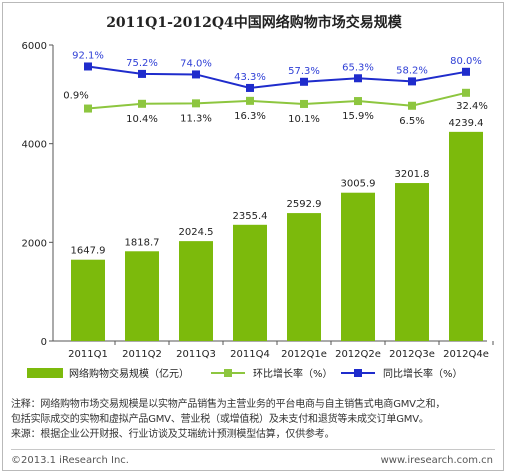 This screenshot has height=475, width=508. Describe the element at coordinates (253, 449) in the screenshot. I see `footer-divider` at that location.